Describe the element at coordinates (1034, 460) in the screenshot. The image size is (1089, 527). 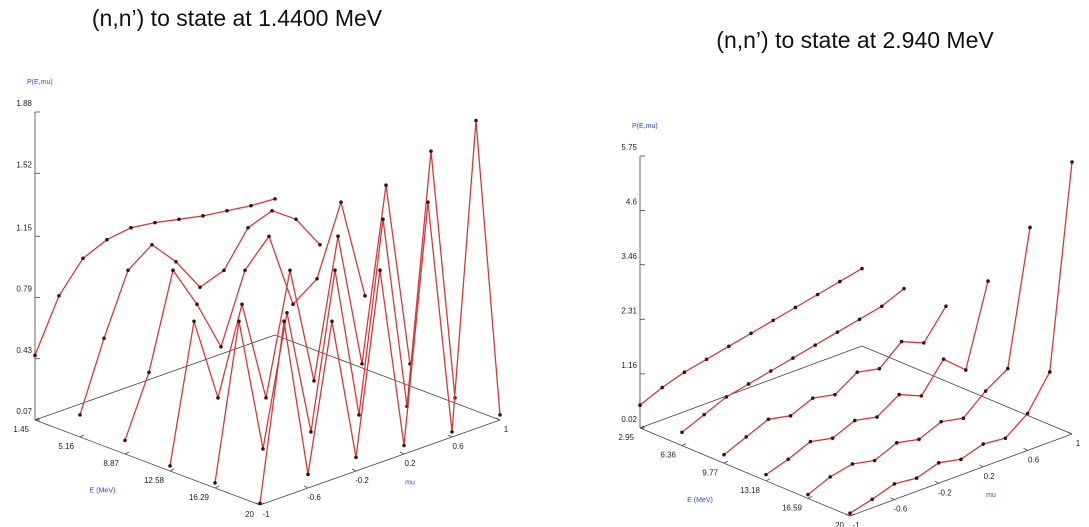
I see `y-tick-label: 0.6` at that location.